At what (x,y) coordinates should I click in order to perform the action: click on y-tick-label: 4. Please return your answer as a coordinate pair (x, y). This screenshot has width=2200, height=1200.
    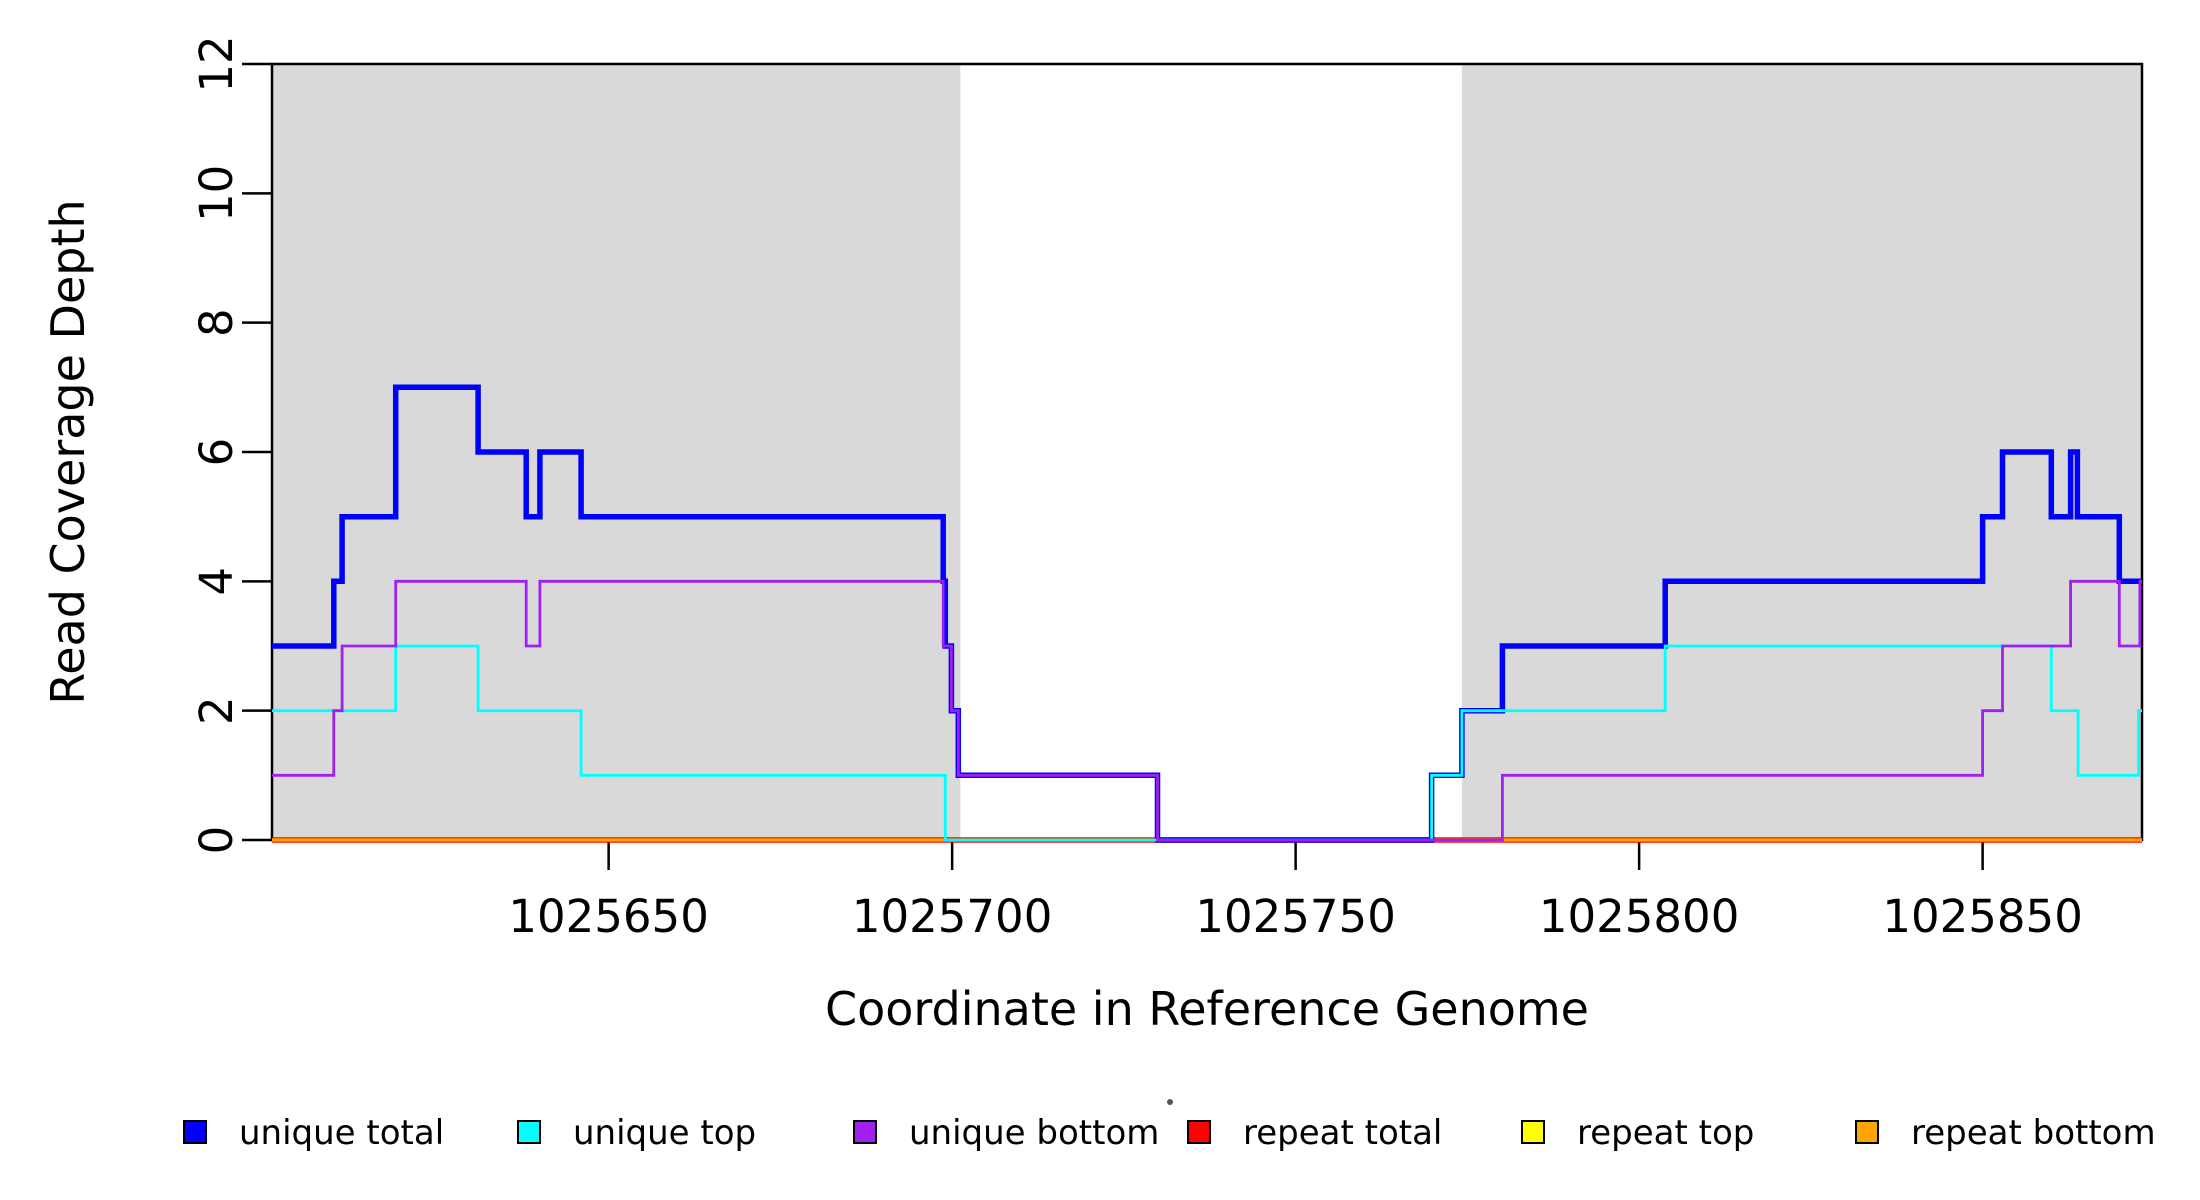
    Looking at the image, I should click on (216, 581).